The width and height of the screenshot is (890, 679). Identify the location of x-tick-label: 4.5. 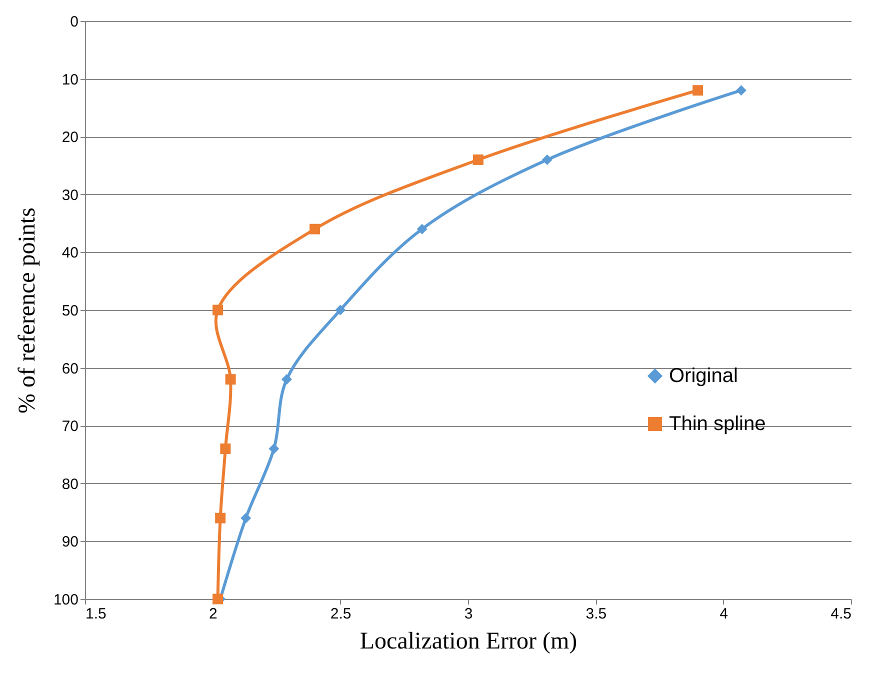
(841, 614).